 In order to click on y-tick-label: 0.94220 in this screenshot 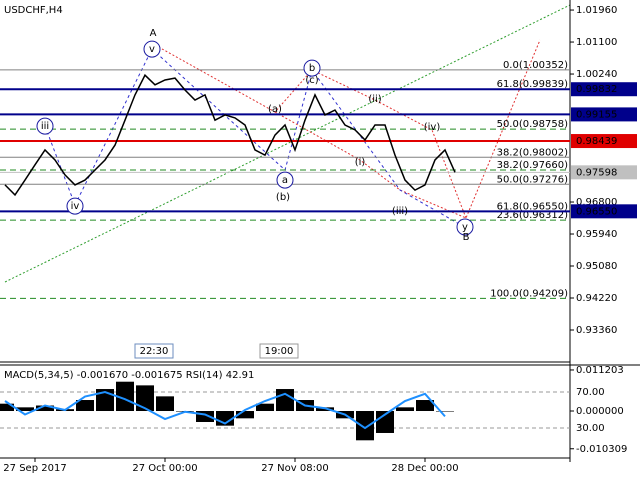, I will do `click(596, 298)`.